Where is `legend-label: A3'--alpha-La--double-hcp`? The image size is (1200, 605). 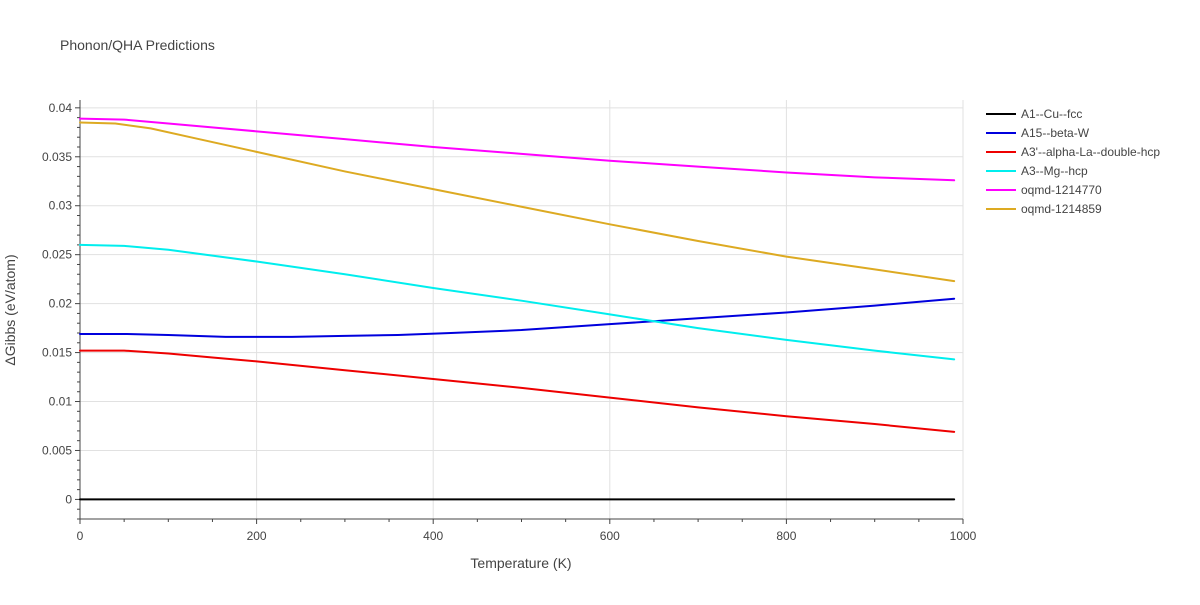
legend-label: A3'--alpha-La--double-hcp is located at coordinates (1090, 152).